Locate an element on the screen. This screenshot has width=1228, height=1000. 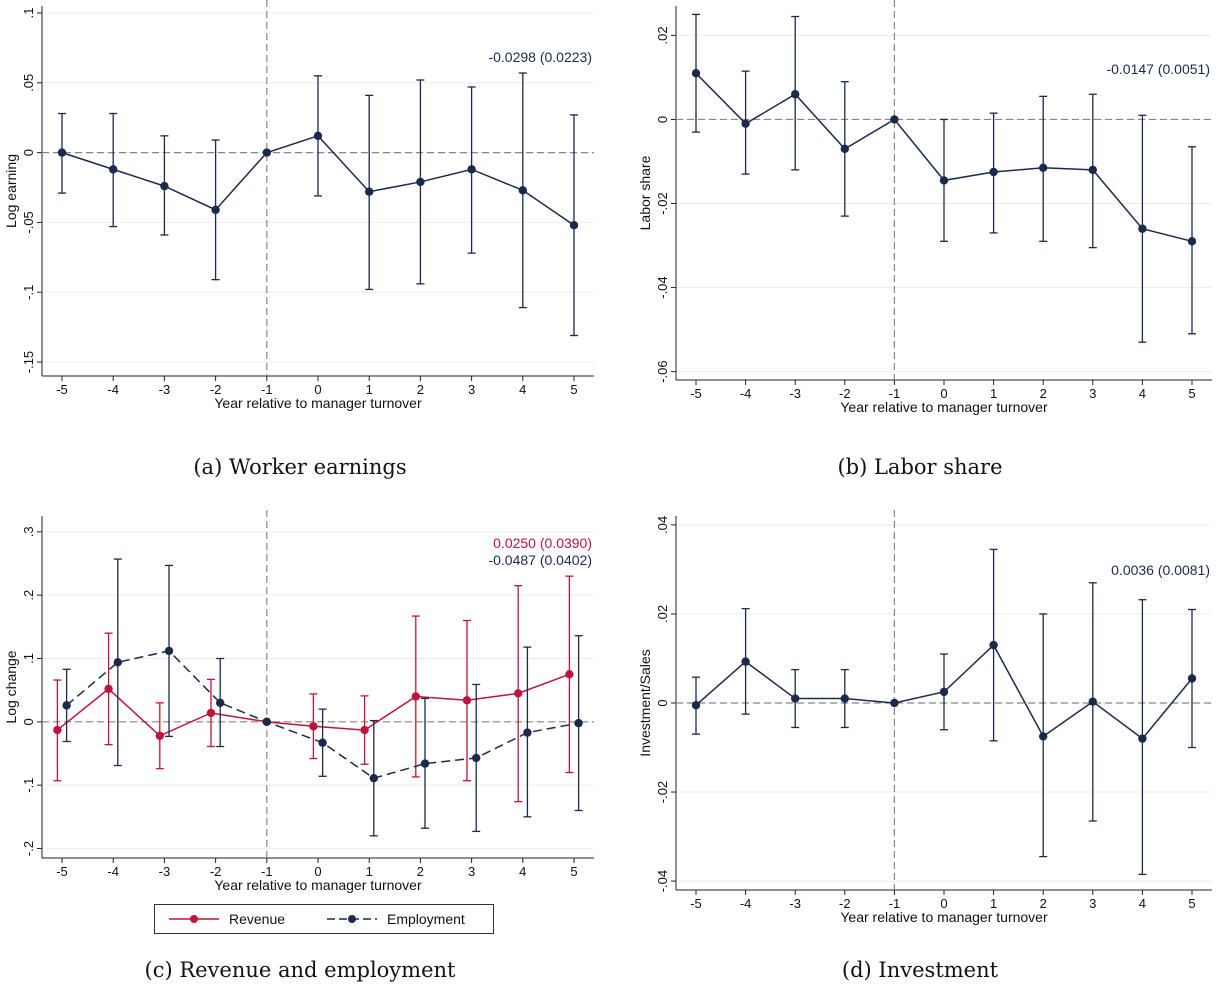
coefficient-annotation: -0.0487 (0.0402) is located at coordinates (540, 560).